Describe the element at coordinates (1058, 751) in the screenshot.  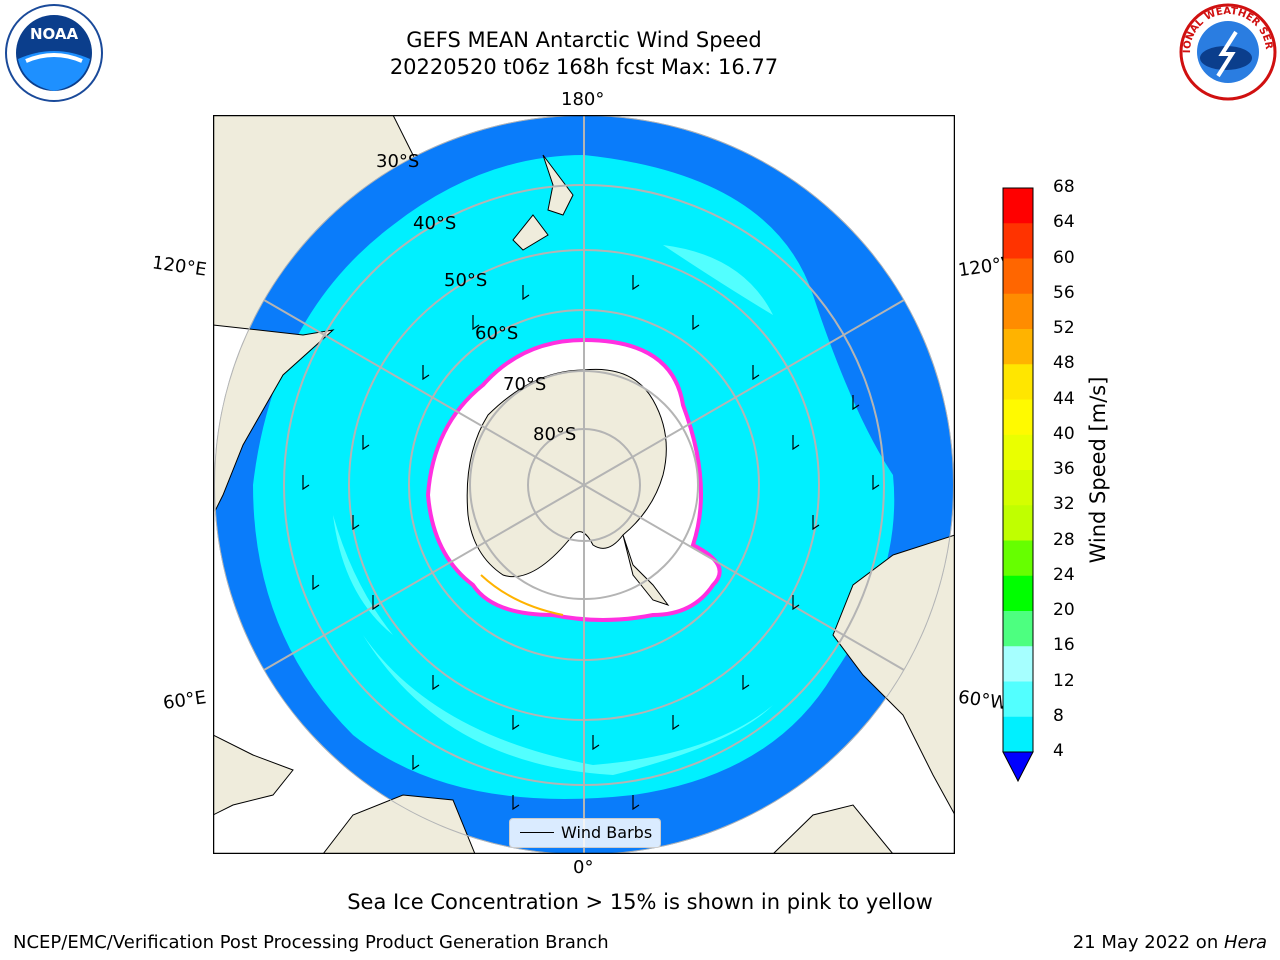
I see `colorbar-tick-label: 4` at that location.